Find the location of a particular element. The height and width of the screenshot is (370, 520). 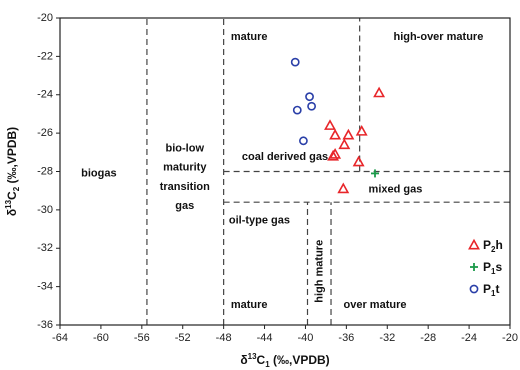

y-axis: -36 -34 -32 -30 -28 -26 -24 -22 -20 is located at coordinates (48, 171).